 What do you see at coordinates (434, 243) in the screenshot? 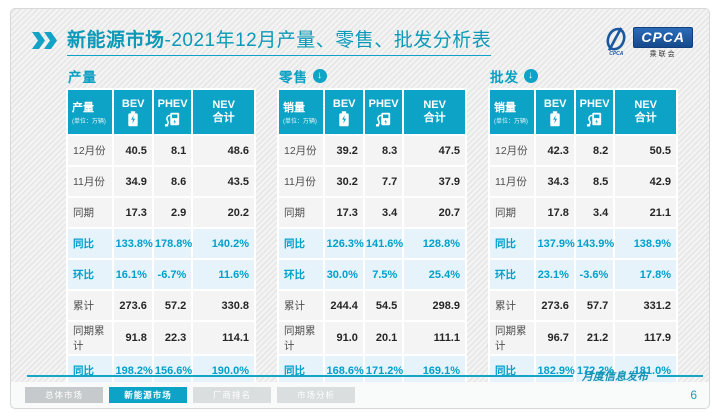
I see `cell-nev: 128.8%` at bounding box center [434, 243].